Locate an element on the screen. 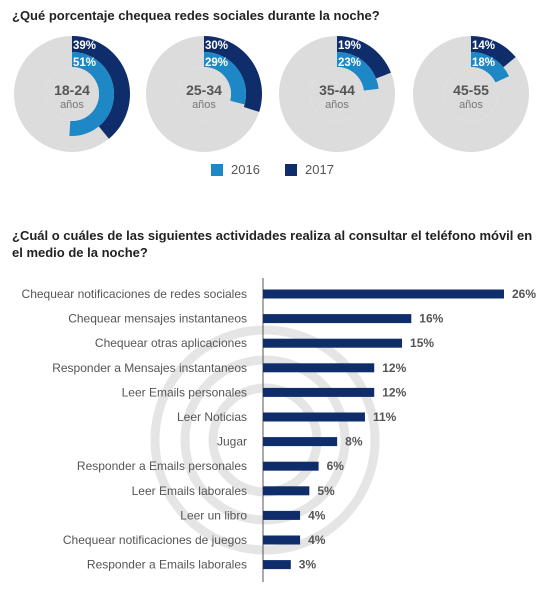 Image resolution: width=554 pixels, height=592 pixels. legend-swatch-2017 is located at coordinates (291, 169).